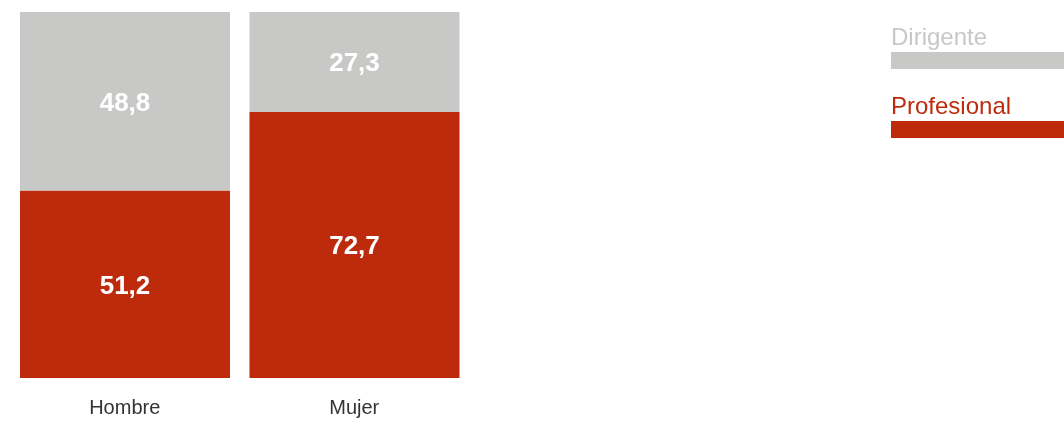 Image resolution: width=1064 pixels, height=423 pixels. Describe the element at coordinates (125, 284) in the screenshot. I see `data-label: 51,2` at that location.